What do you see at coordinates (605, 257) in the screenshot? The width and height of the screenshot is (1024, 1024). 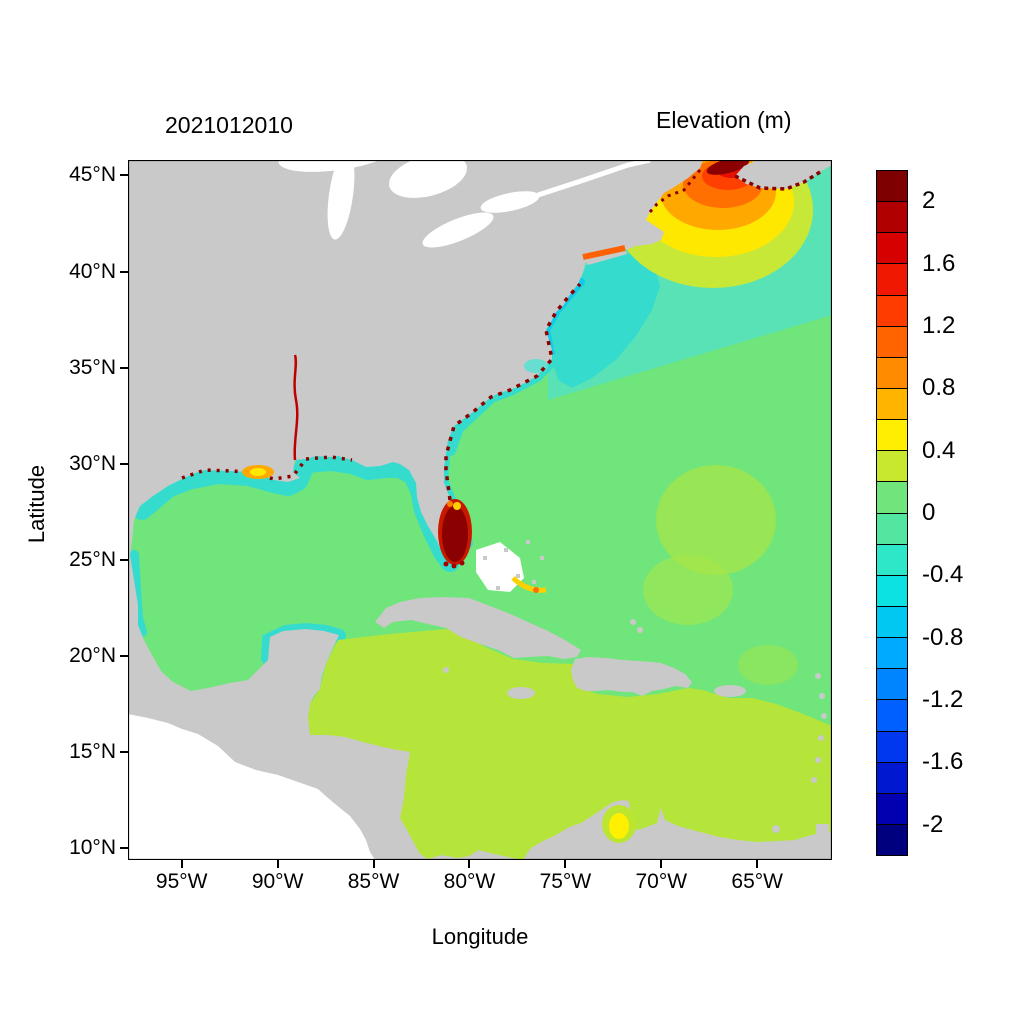 I see `long-island` at bounding box center [605, 257].